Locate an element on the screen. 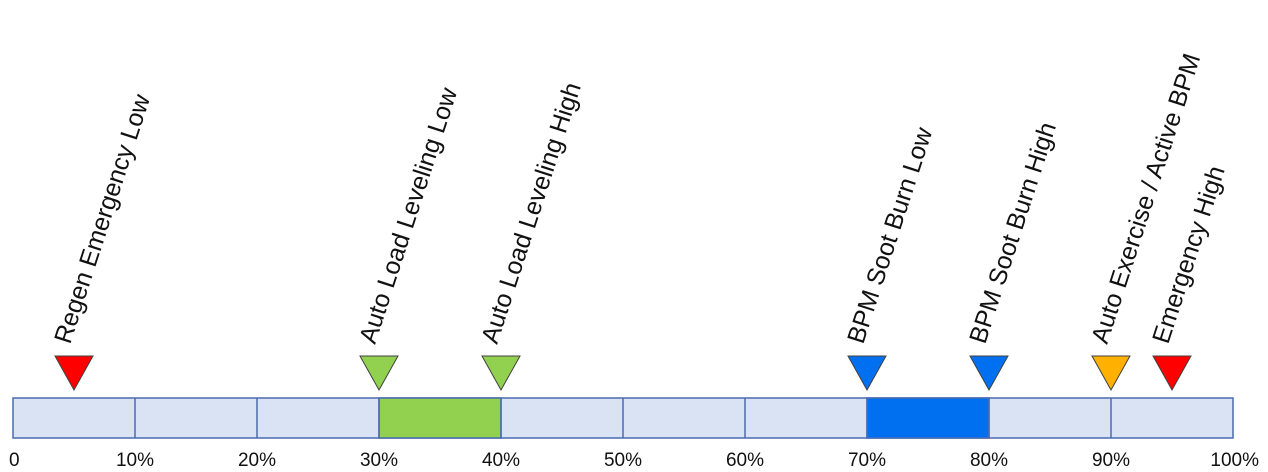 The width and height of the screenshot is (1268, 472). tick-label: 10% is located at coordinates (135, 460).